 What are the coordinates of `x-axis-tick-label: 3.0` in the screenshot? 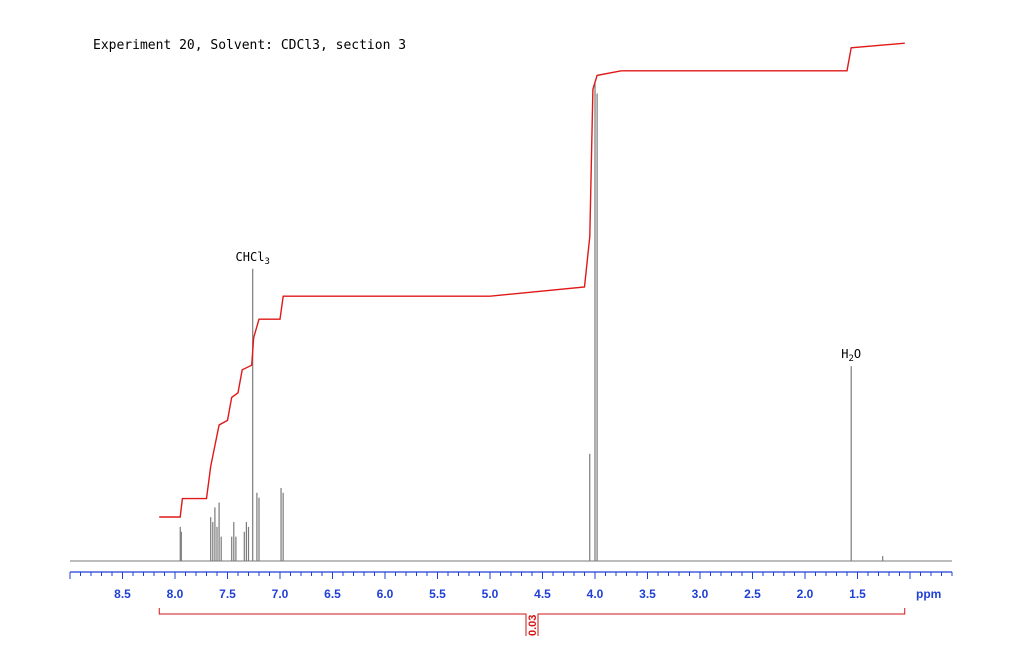 It's located at (700, 594).